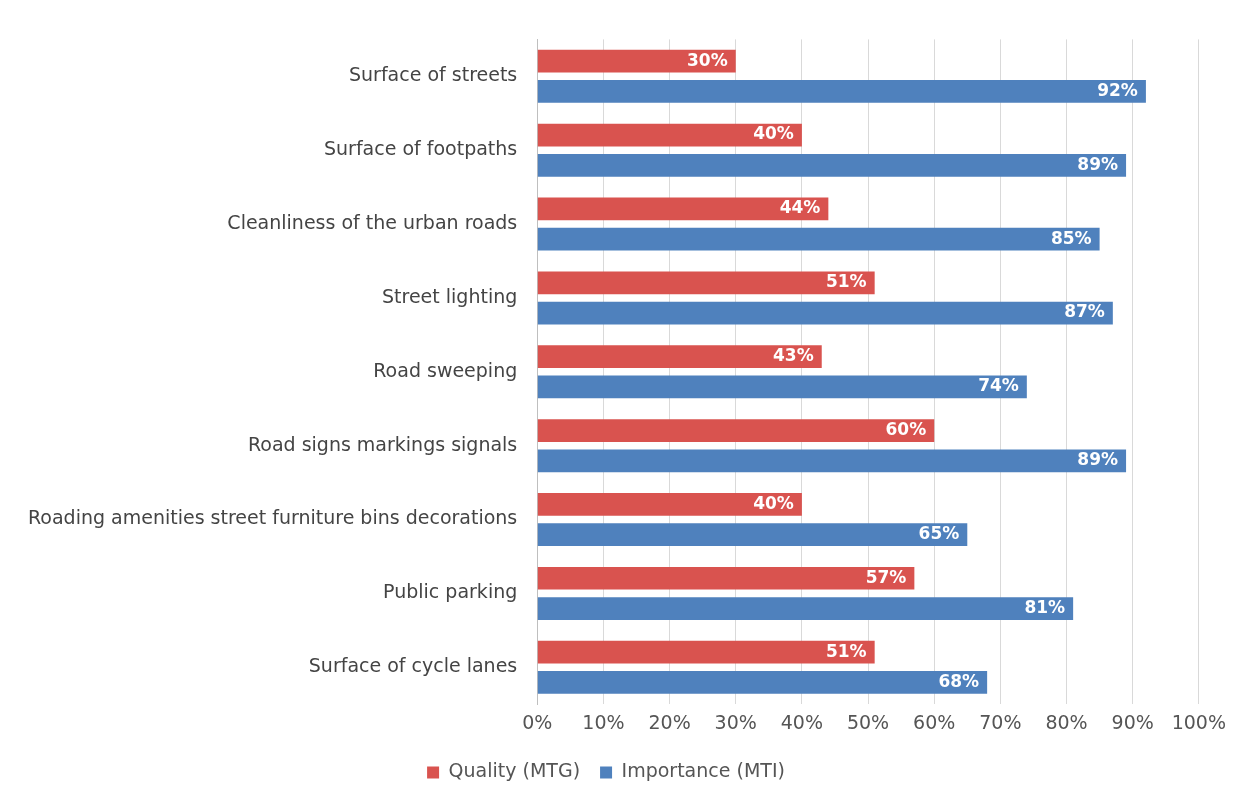 This screenshot has height=800, width=1242. I want to click on data-label: 85%, so click(1071, 237).